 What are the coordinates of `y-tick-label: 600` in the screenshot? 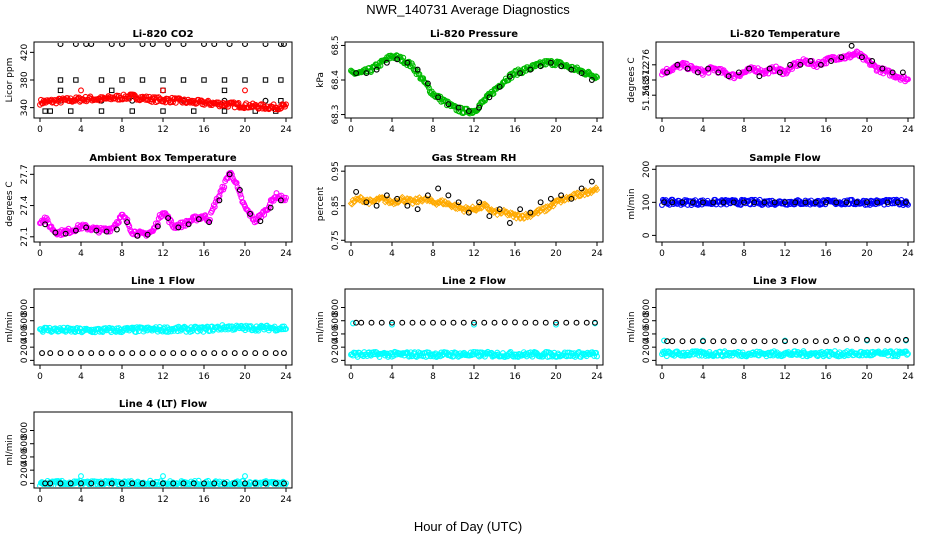 It's located at (25, 443).